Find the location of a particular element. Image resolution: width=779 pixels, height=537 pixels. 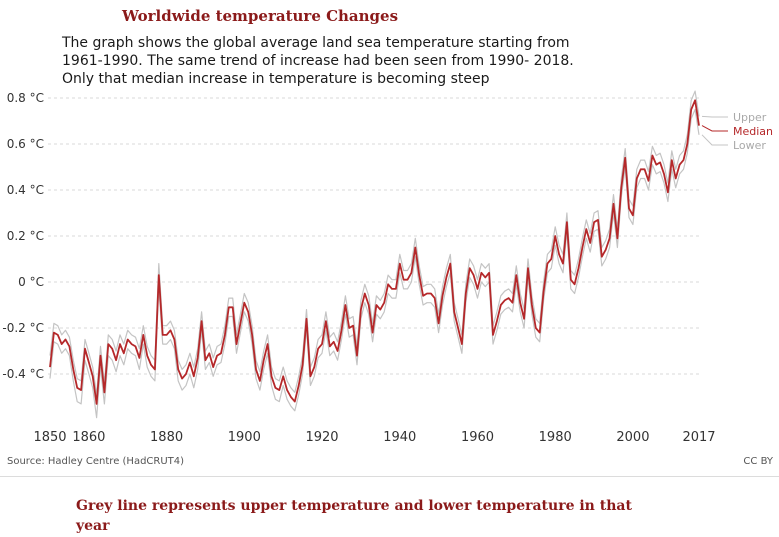

x-tick-label: 1920 is located at coordinates (321, 437).